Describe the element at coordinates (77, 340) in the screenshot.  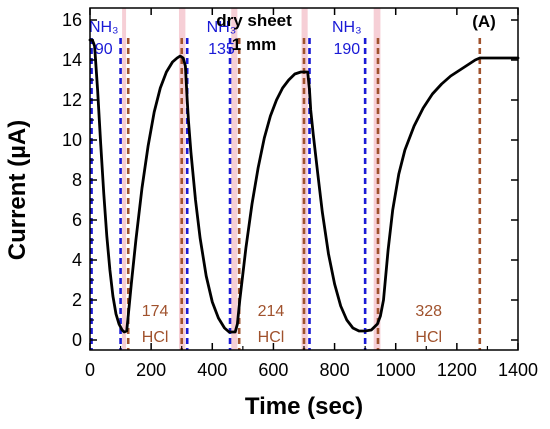
I see `y-tick-label-0: 0` at that location.